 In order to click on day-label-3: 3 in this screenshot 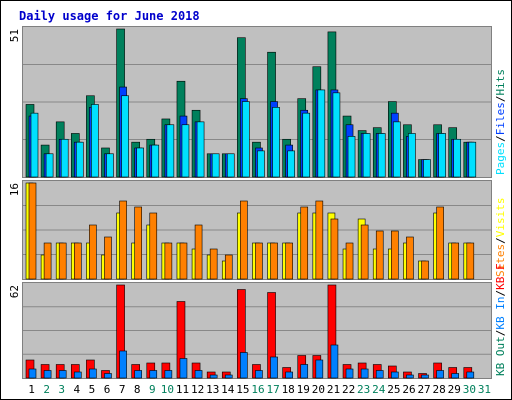, I will do `click(61, 389)`.